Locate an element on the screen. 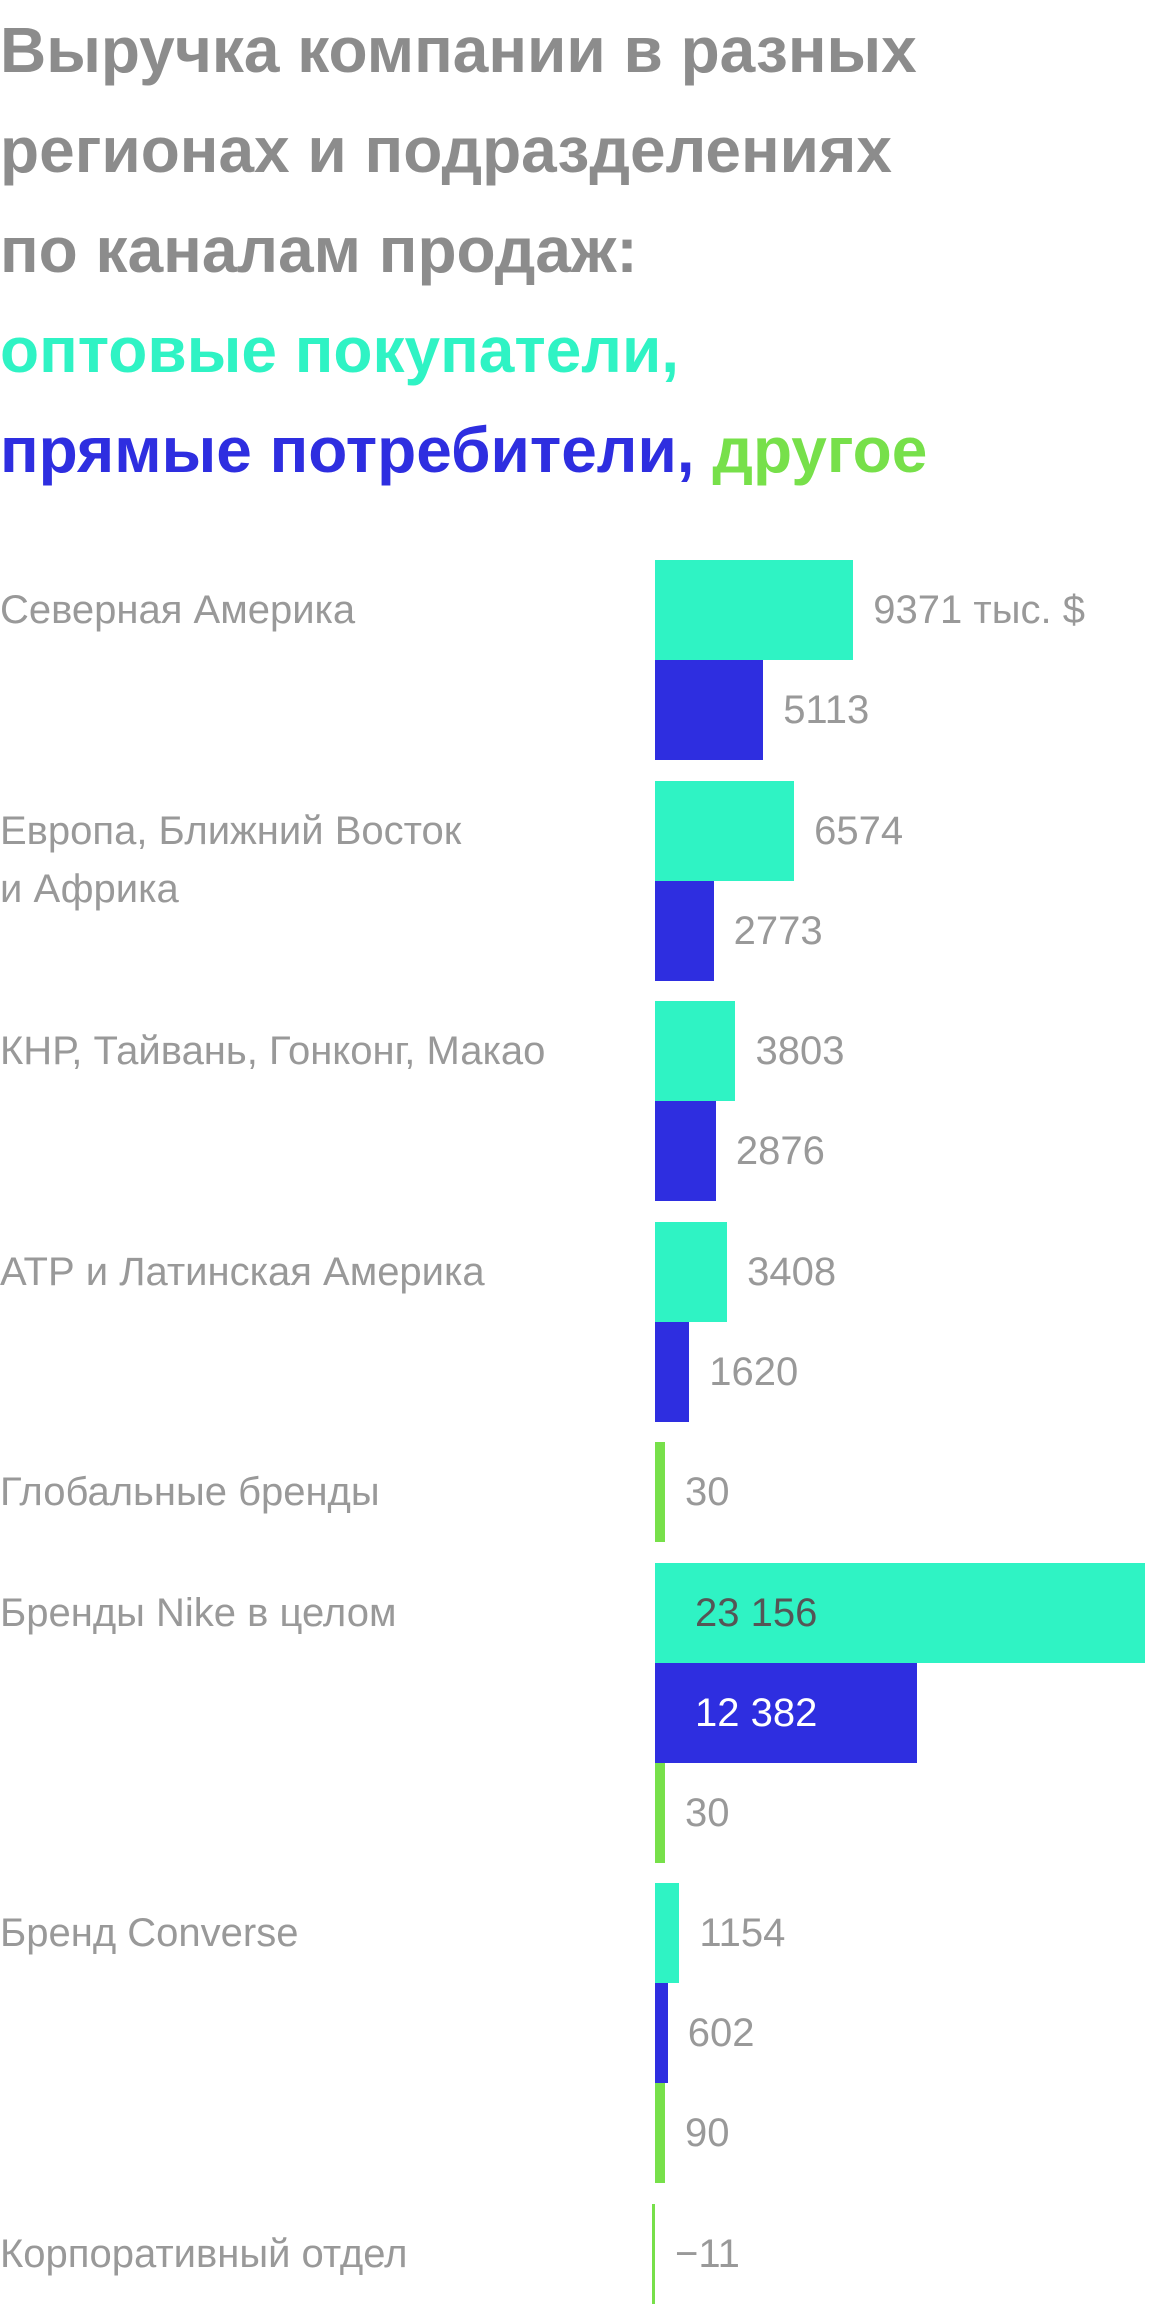  value-label: 3408 is located at coordinates (792, 1271).